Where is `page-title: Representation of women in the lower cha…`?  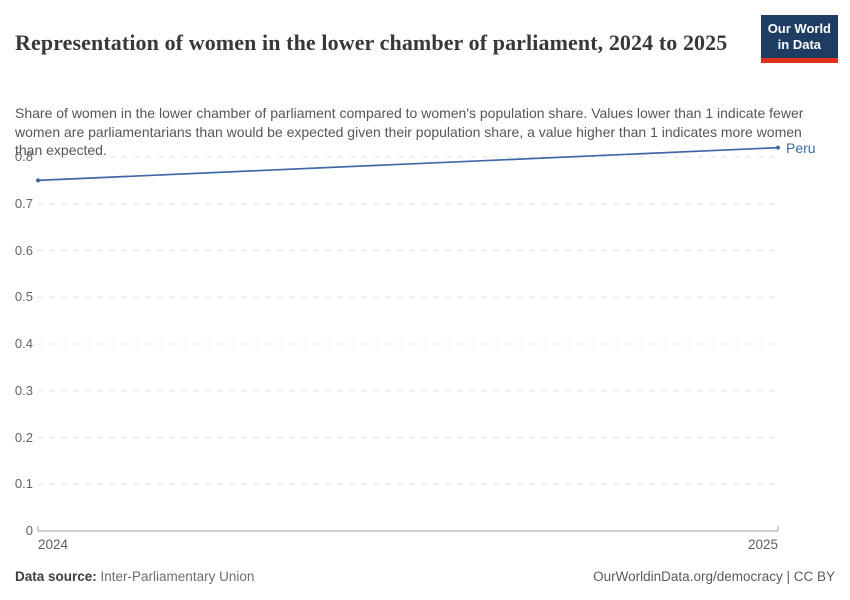 page-title: Representation of women in the lower cha… is located at coordinates (371, 42).